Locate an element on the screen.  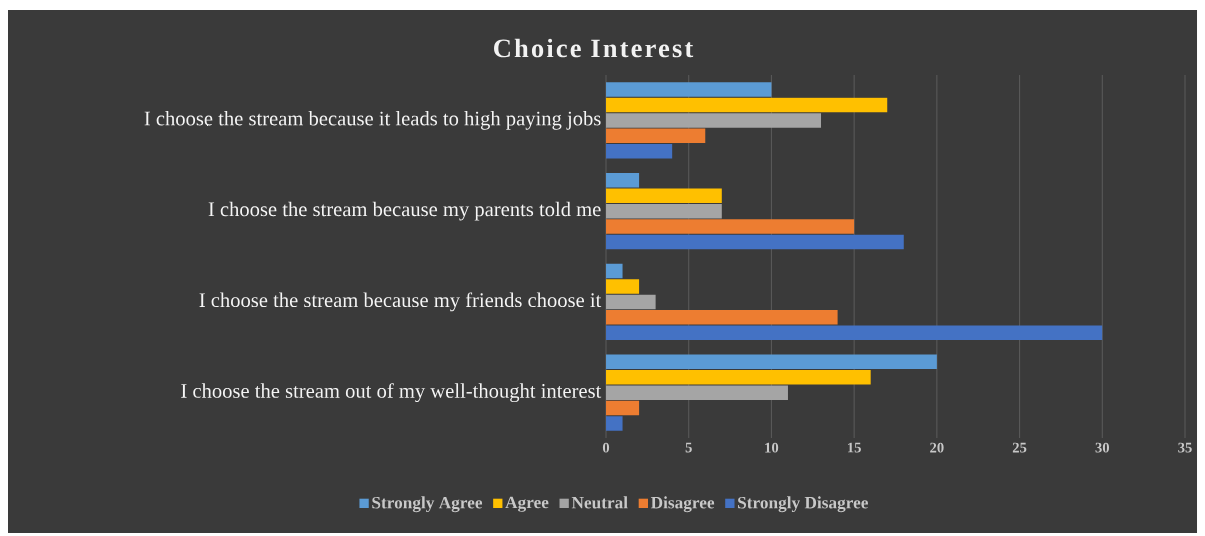
y-tick-label: I choose the stream out of my well-thought interest is located at coordinates (391, 393).